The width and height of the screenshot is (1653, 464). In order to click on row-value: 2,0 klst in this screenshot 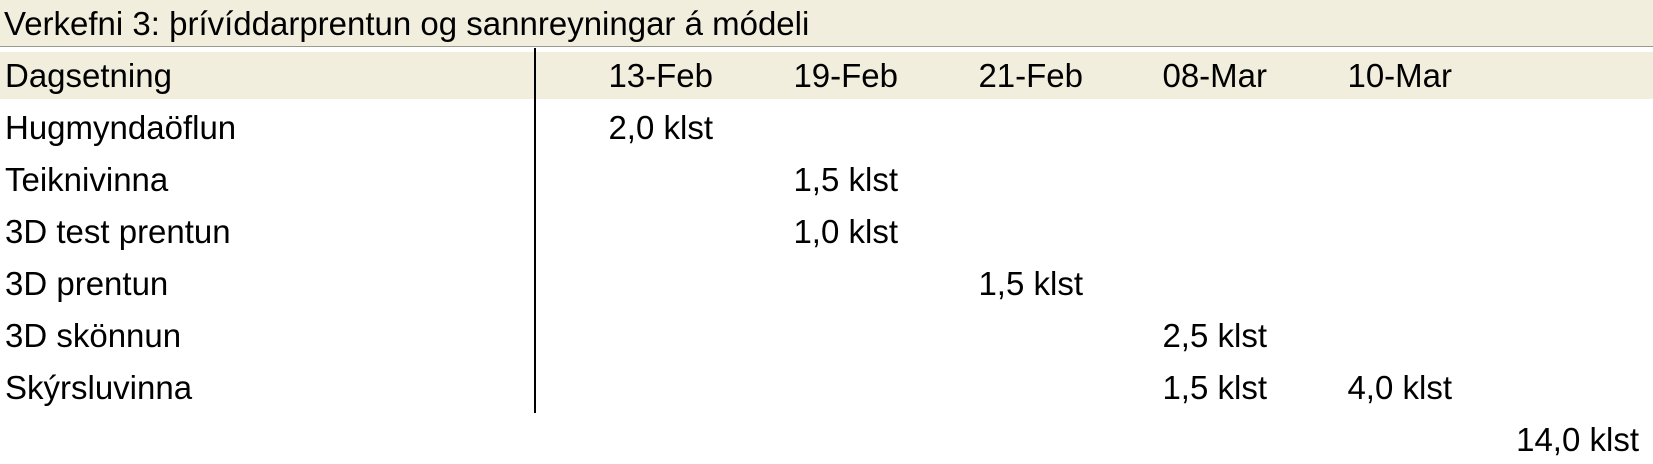, I will do `click(660, 127)`.